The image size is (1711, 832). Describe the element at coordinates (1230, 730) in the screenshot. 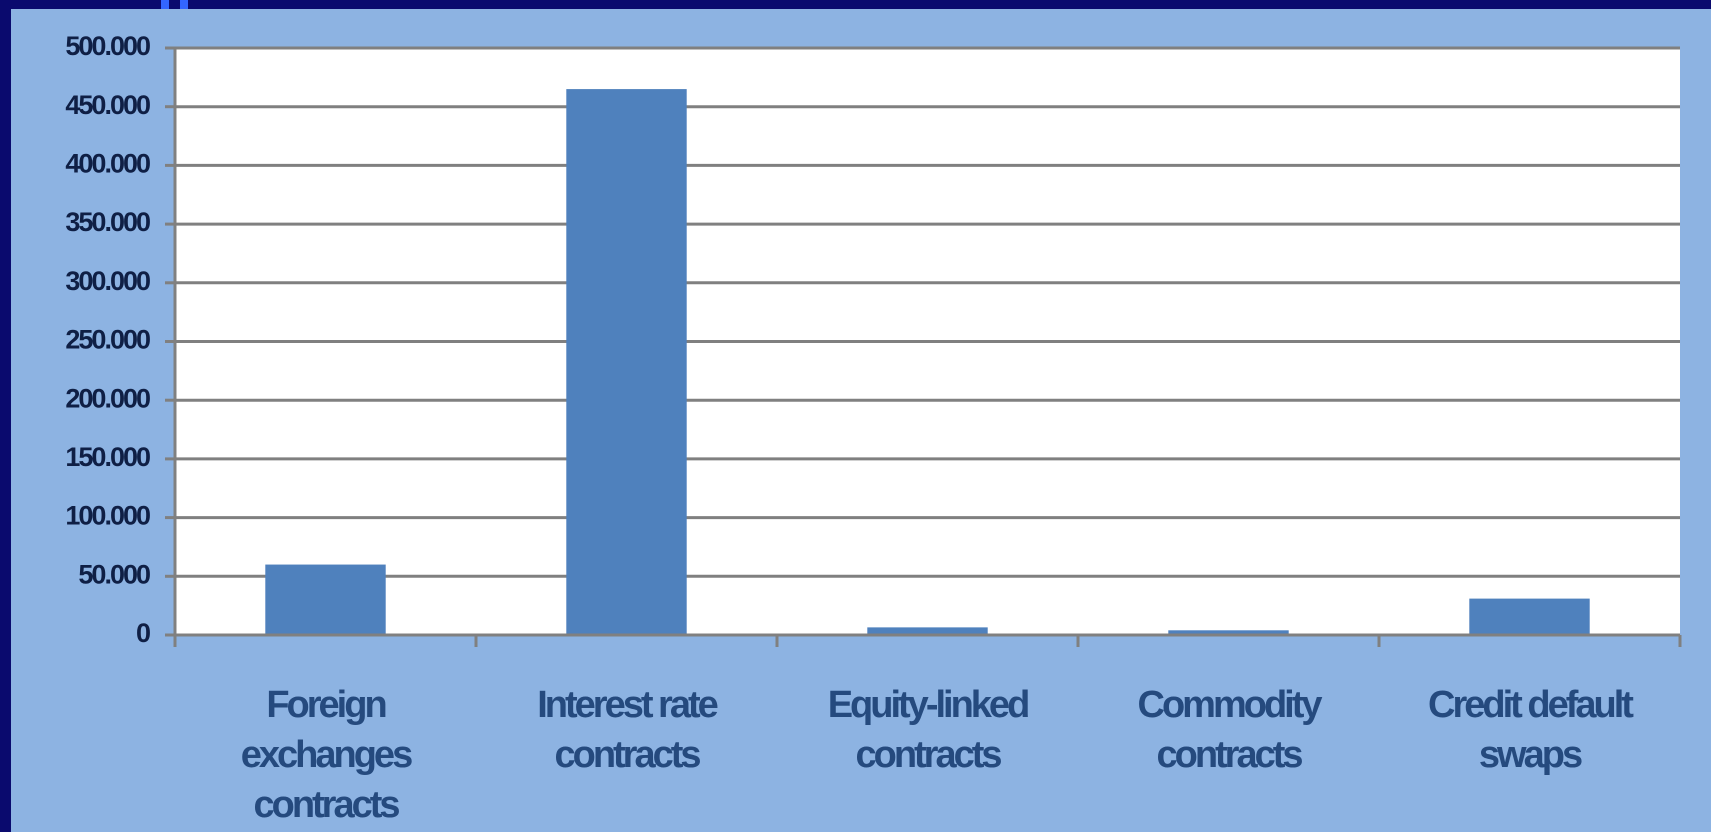

I see `x-tick-label: Commodity contracts` at that location.